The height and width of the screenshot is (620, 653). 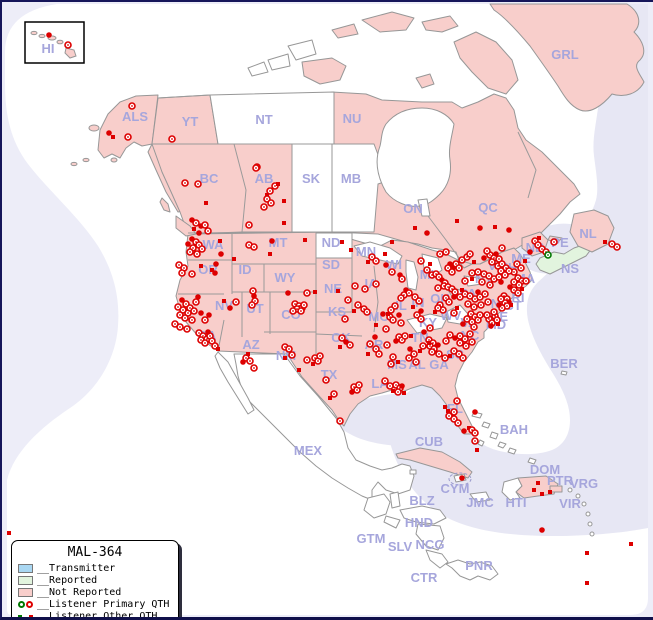 I want to click on region-label-ber: BER, so click(x=564, y=363).